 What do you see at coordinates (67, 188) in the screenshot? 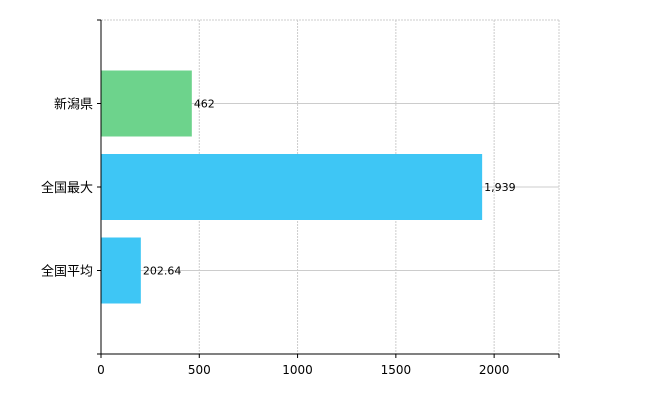
I see `category-label: 全国最大` at bounding box center [67, 188].